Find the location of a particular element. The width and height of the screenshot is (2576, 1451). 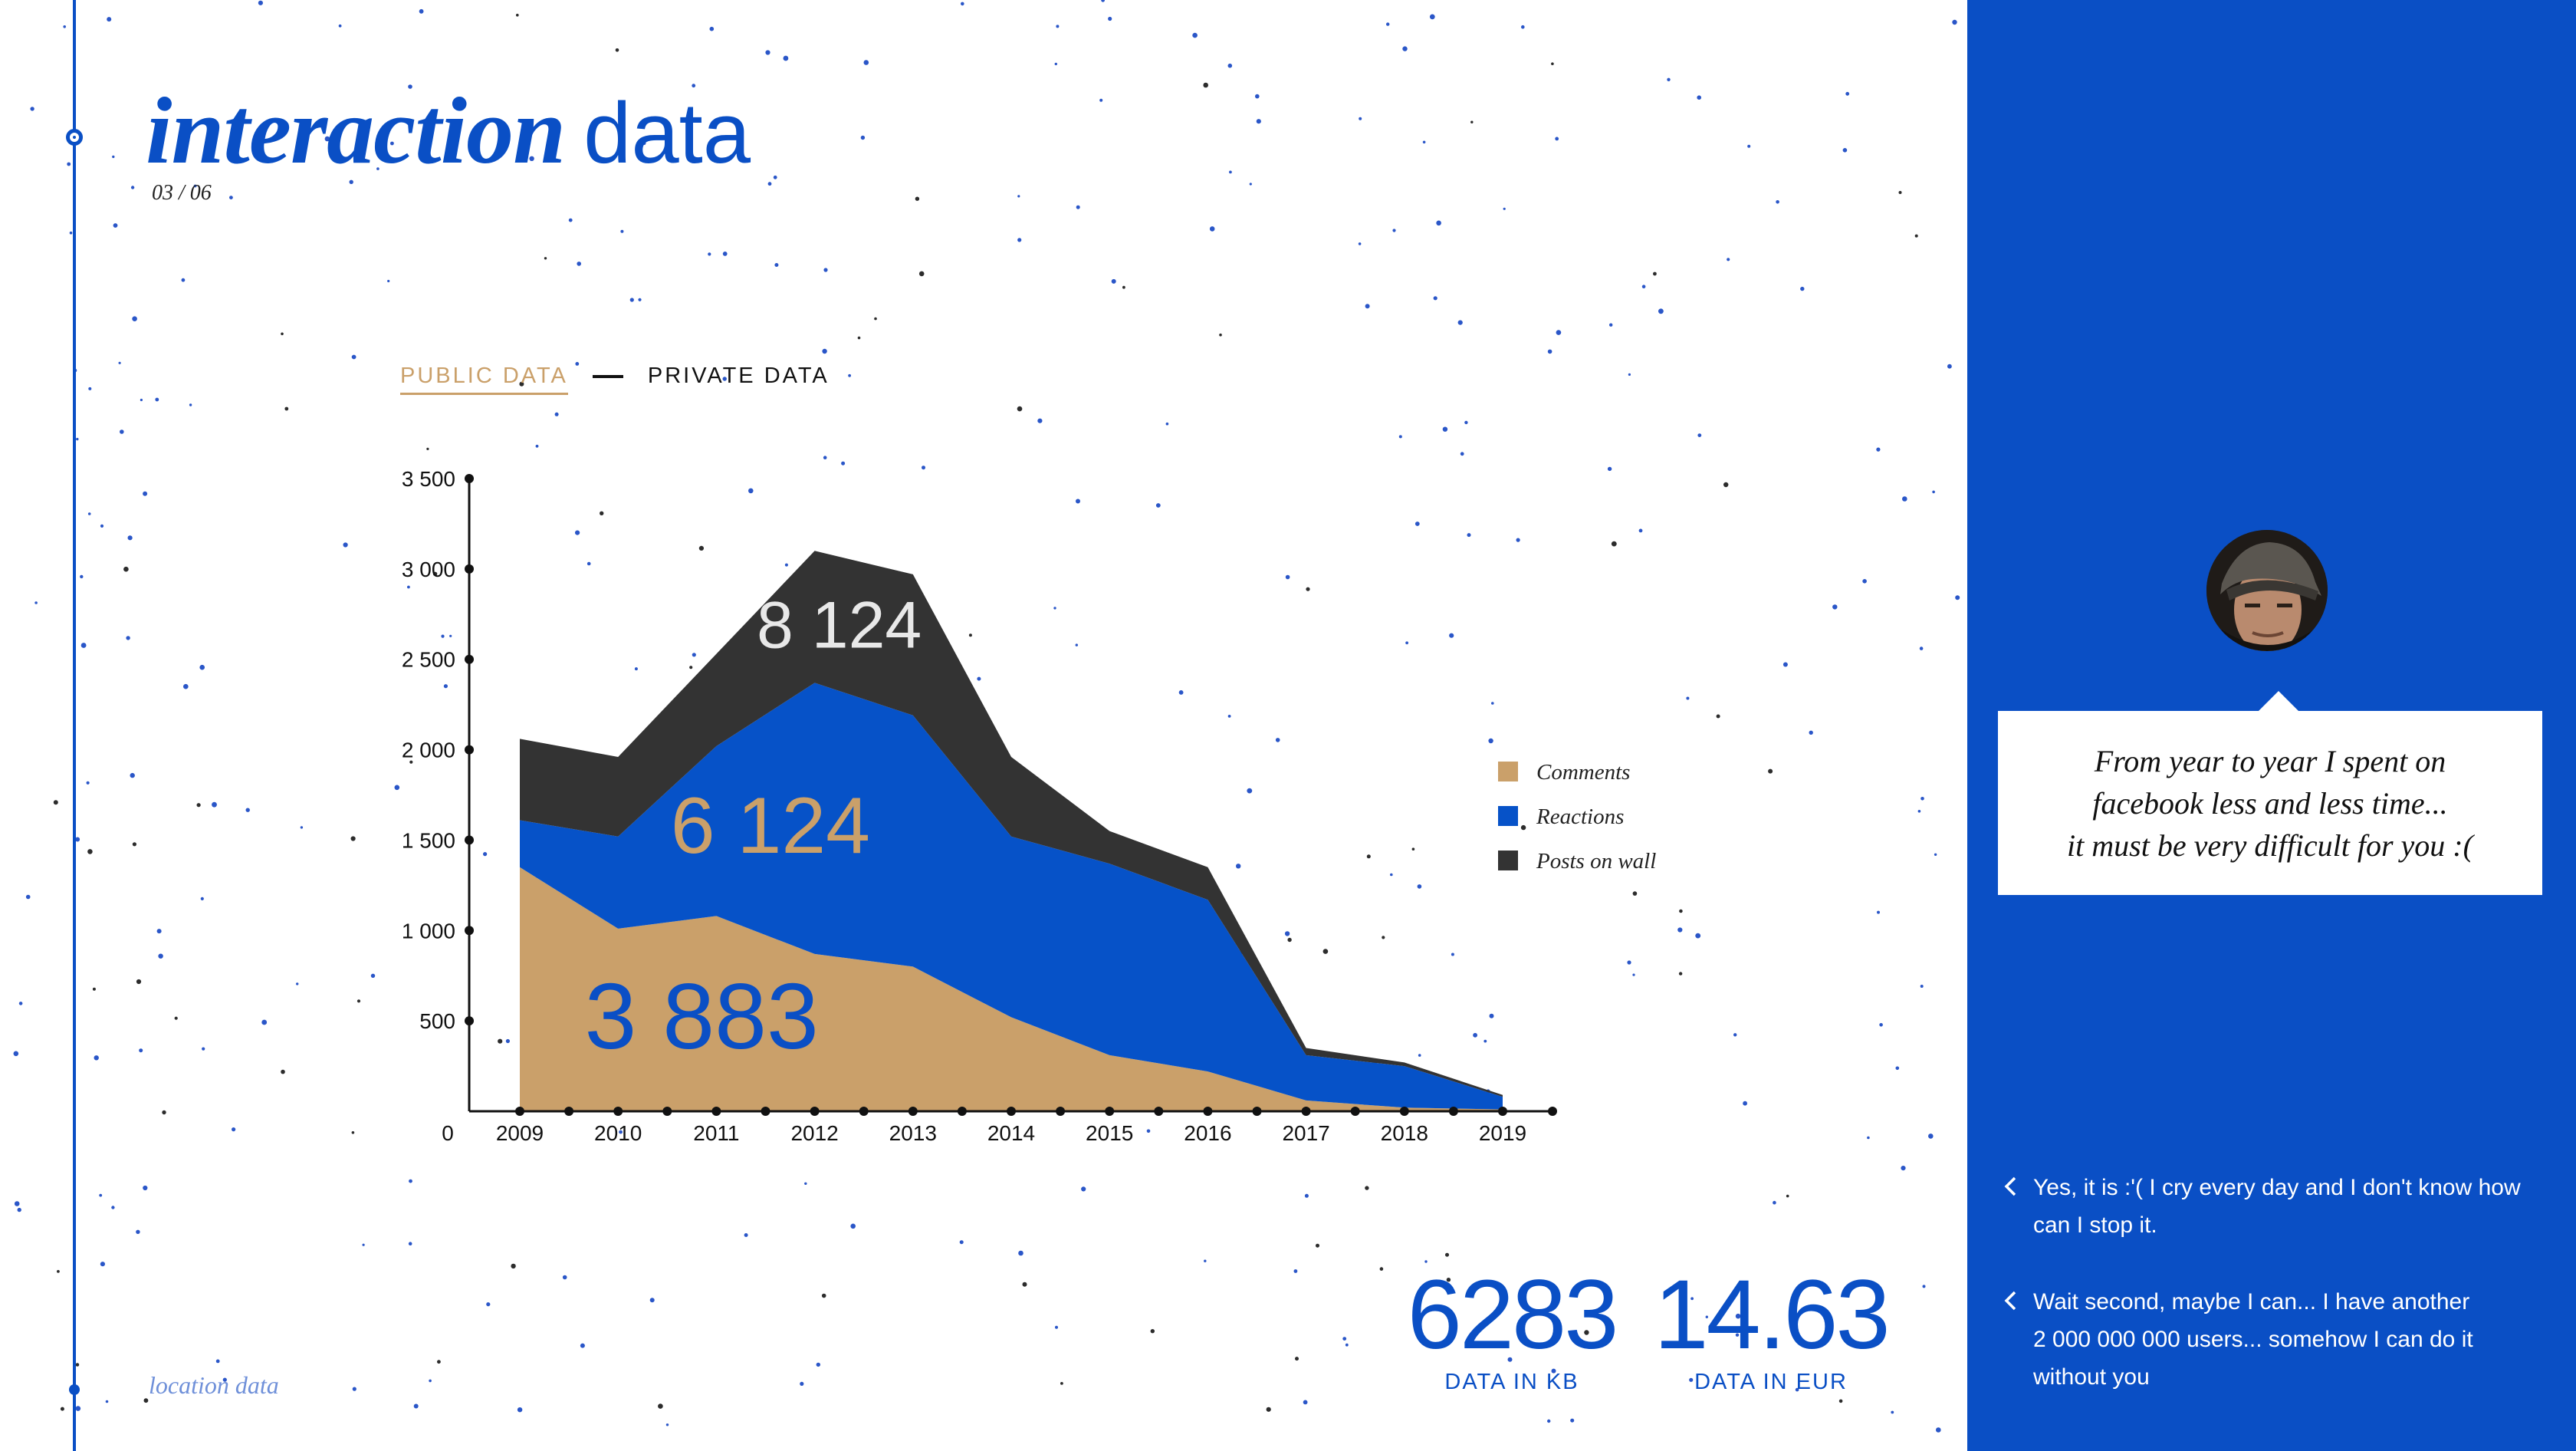

stat-label-kb: DATA IN KB is located at coordinates (1511, 1382).